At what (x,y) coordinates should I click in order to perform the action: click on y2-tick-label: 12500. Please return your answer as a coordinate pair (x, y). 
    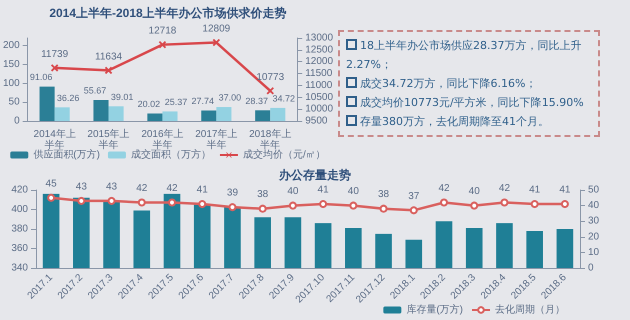
    Looking at the image, I should click on (319, 50).